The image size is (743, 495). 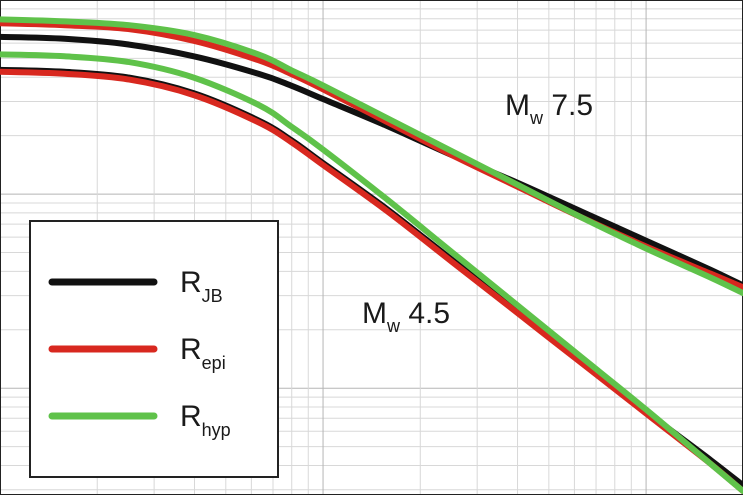 I want to click on legend-label-rjb-base: R, so click(x=191, y=282).